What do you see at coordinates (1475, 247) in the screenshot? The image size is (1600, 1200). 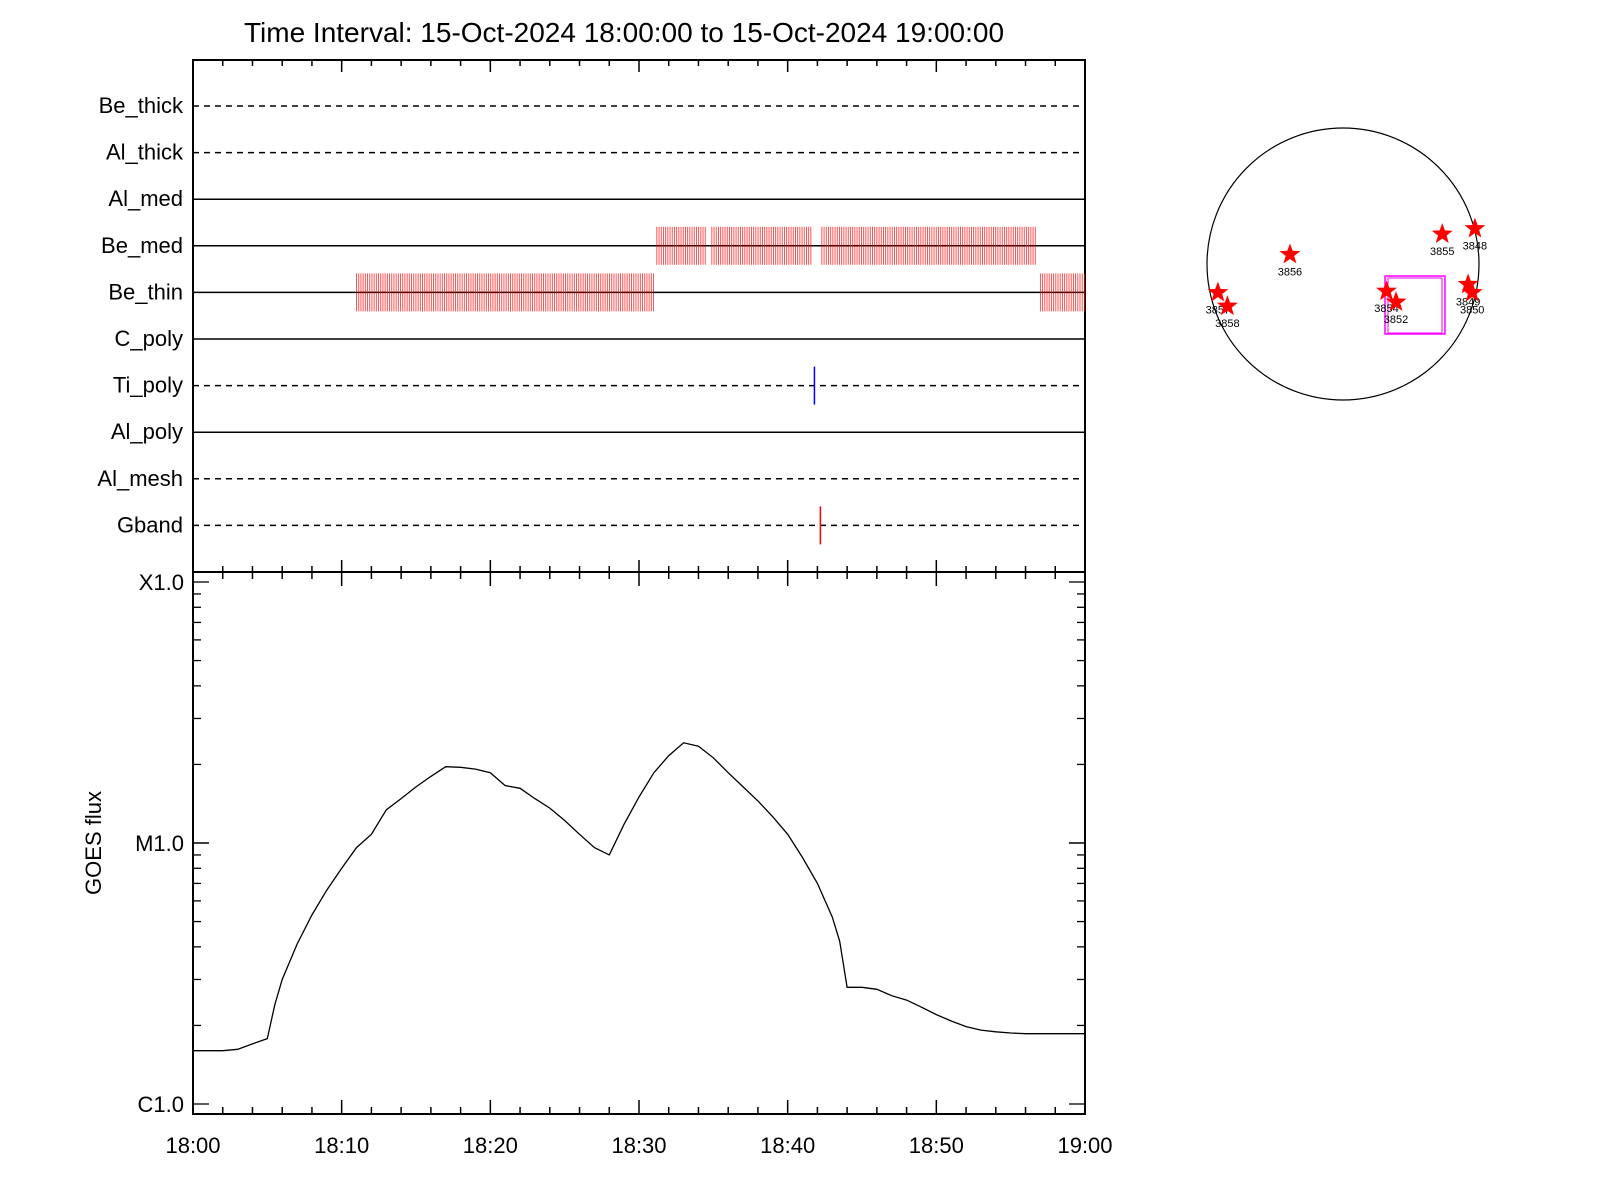 I see `region-label: 3848` at bounding box center [1475, 247].